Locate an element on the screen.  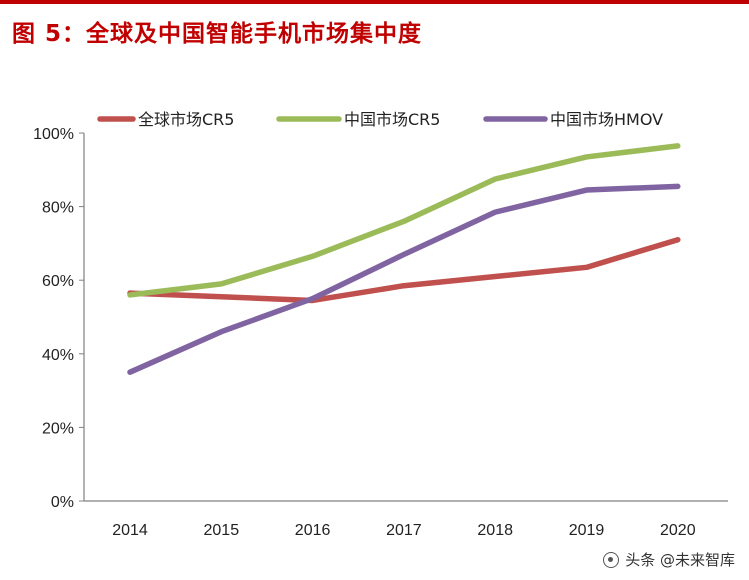
x-tick-label: 2019 is located at coordinates (587, 530).